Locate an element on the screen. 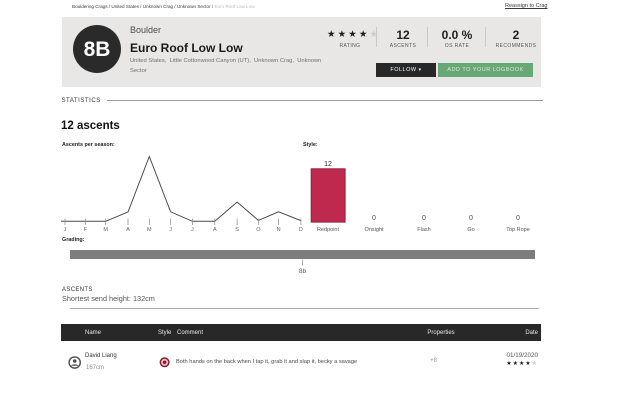 The width and height of the screenshot is (640, 400). svg-text: O is located at coordinates (258, 230).